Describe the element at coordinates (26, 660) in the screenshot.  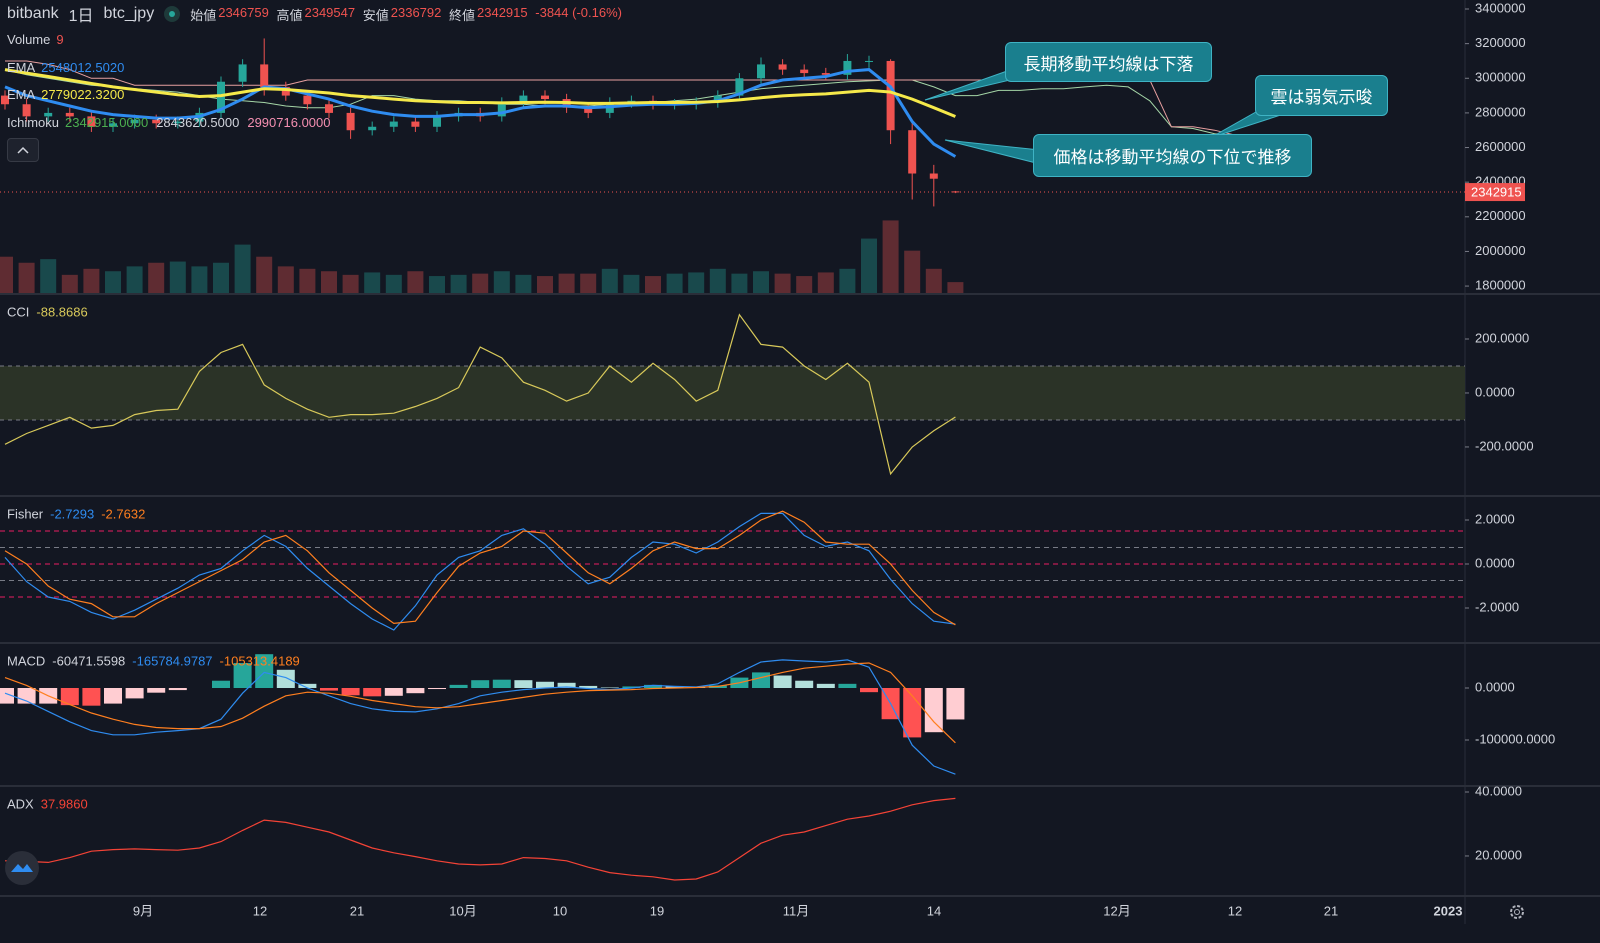
I see `legend-item: MACD` at that location.